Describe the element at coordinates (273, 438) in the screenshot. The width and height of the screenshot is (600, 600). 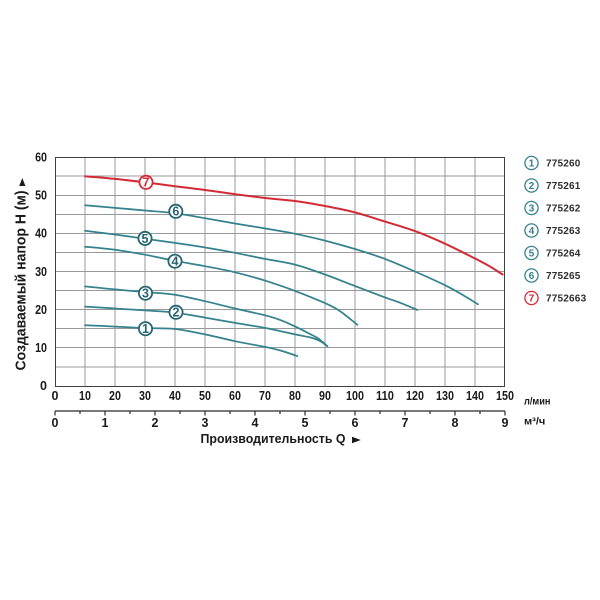
I see `svg-text: Производительность Q` at that location.